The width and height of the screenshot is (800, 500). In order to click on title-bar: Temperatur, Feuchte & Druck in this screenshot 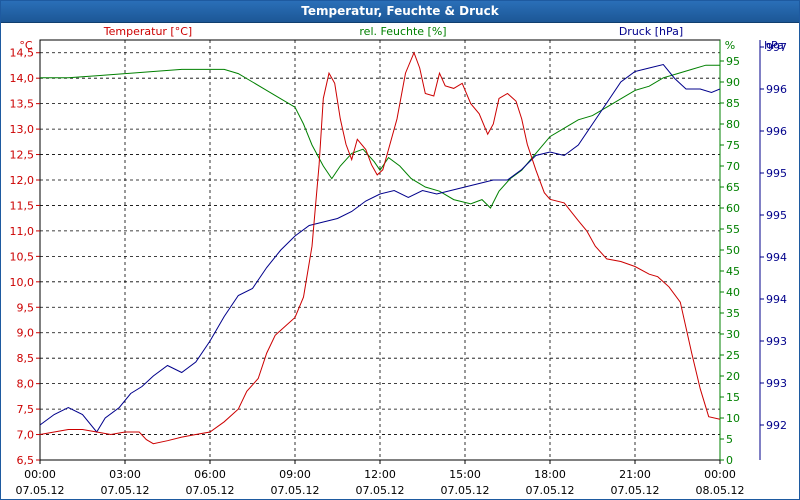, I will do `click(400, 12)`.